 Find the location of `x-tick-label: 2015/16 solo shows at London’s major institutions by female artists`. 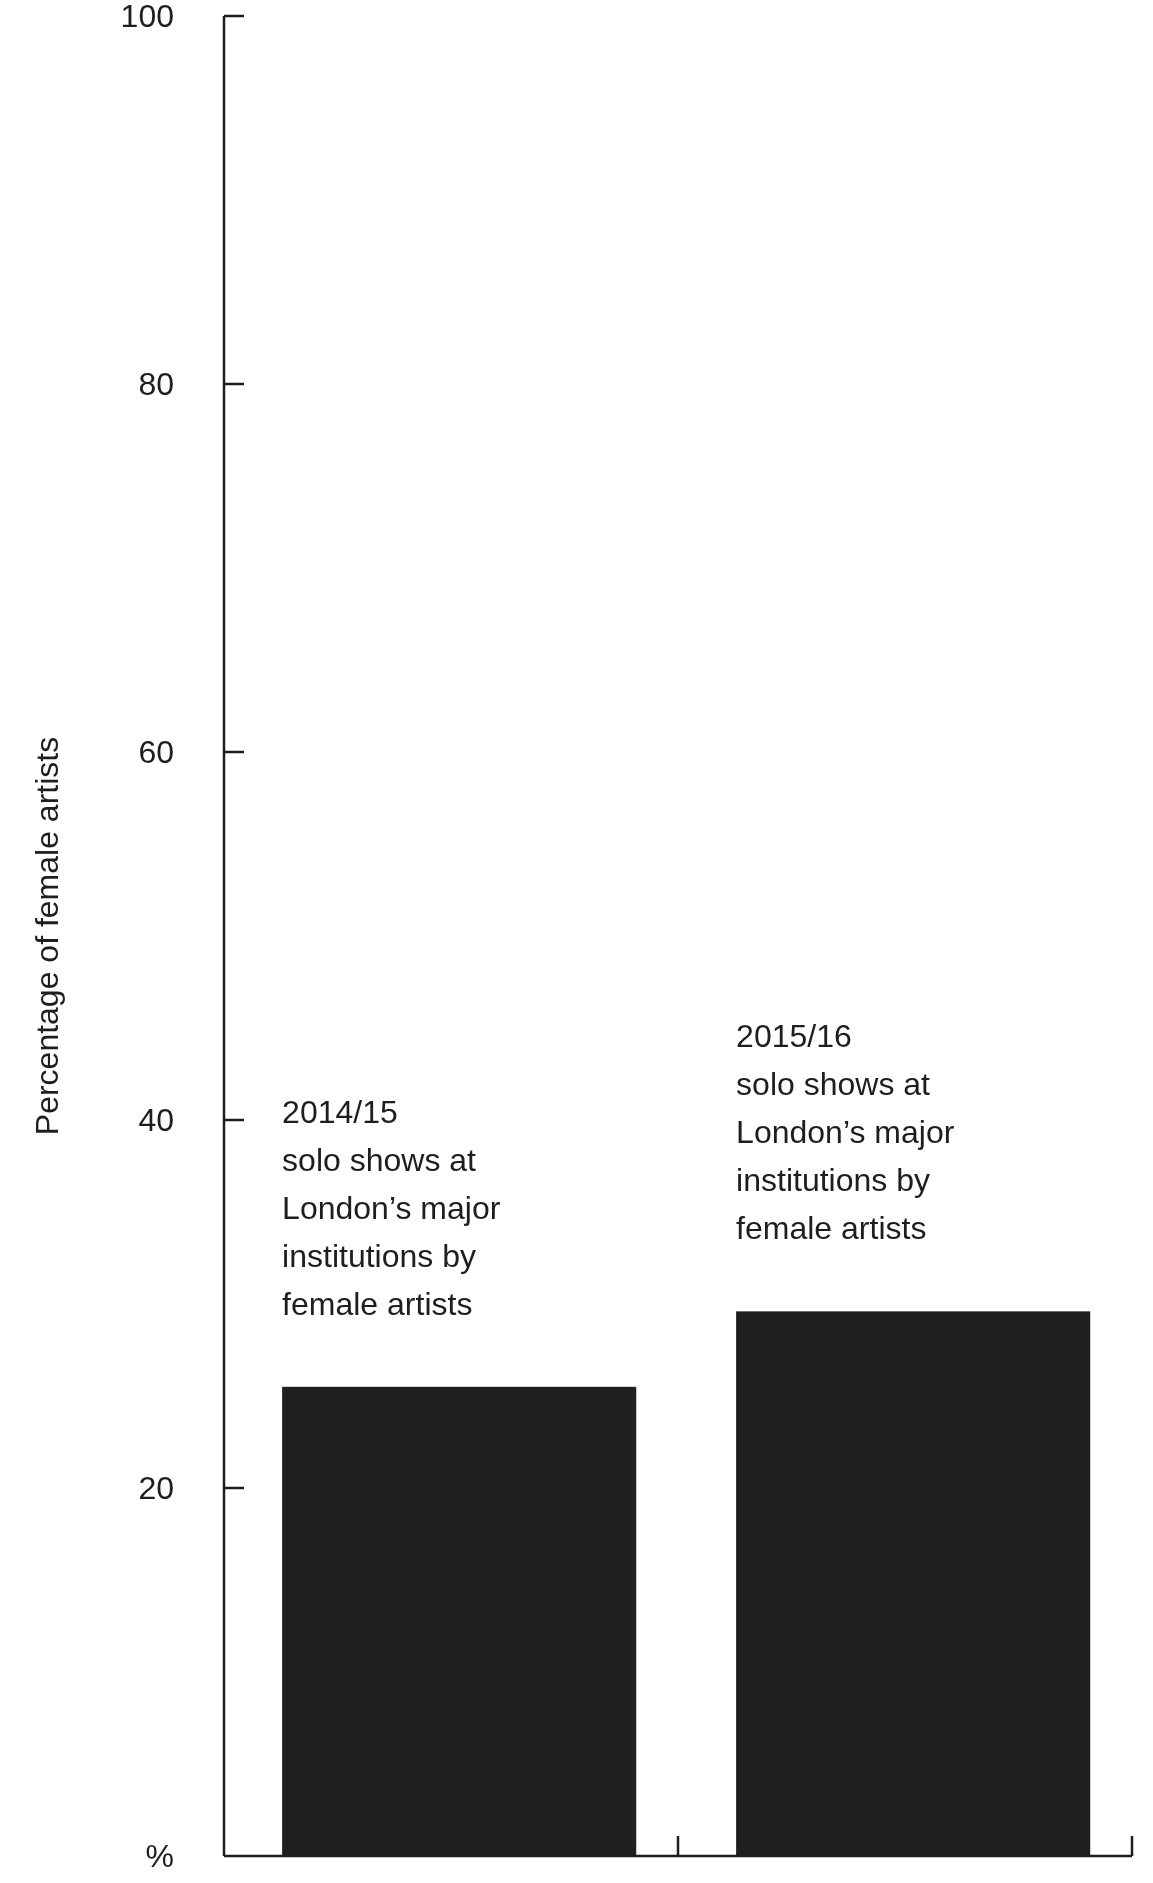

x-tick-label: 2015/16 solo shows at London’s major institutions by female artists is located at coordinates (845, 1132).